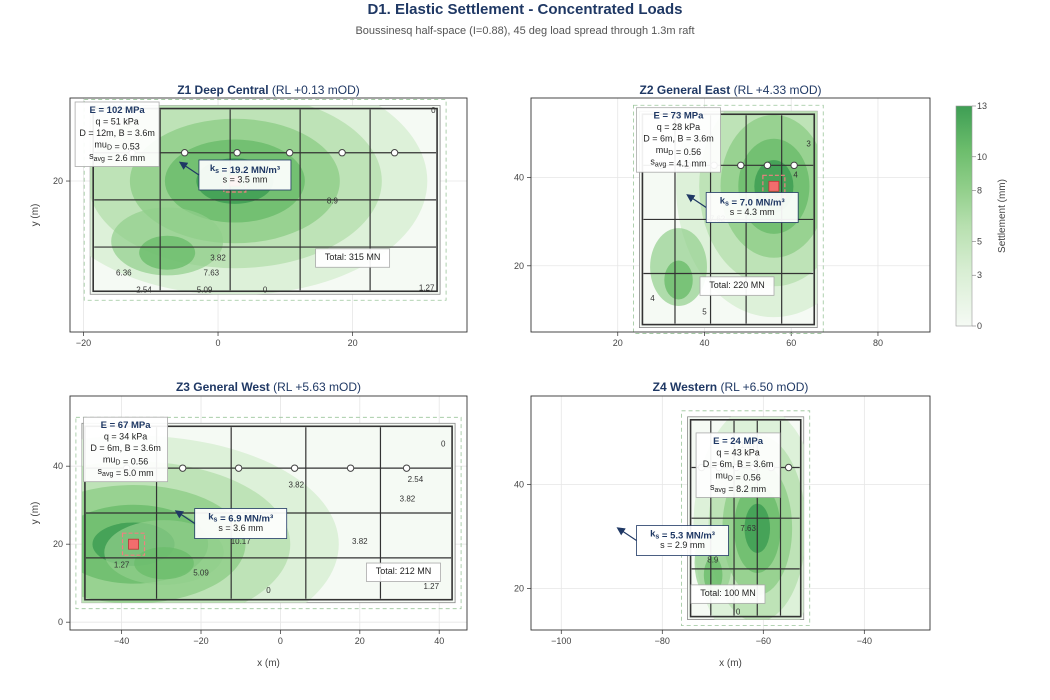 The height and width of the screenshot is (700, 1050). Describe the element at coordinates (738, 488) in the screenshot. I see `annotation-line: savg = 8.2 mm` at that location.